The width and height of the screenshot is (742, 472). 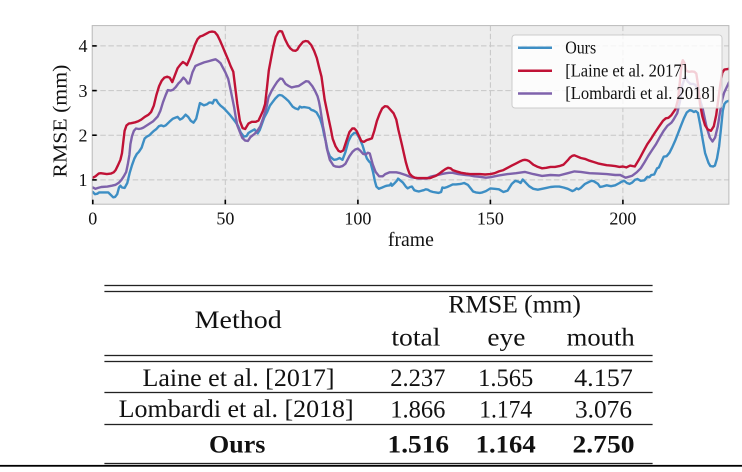 I want to click on svg-text: [Lombardi et al. 2018], so click(x=640, y=93).